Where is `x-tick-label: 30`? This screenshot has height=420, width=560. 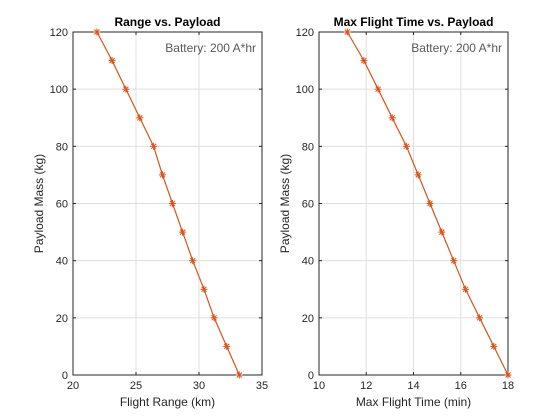 x-tick-label: 30 is located at coordinates (199, 386).